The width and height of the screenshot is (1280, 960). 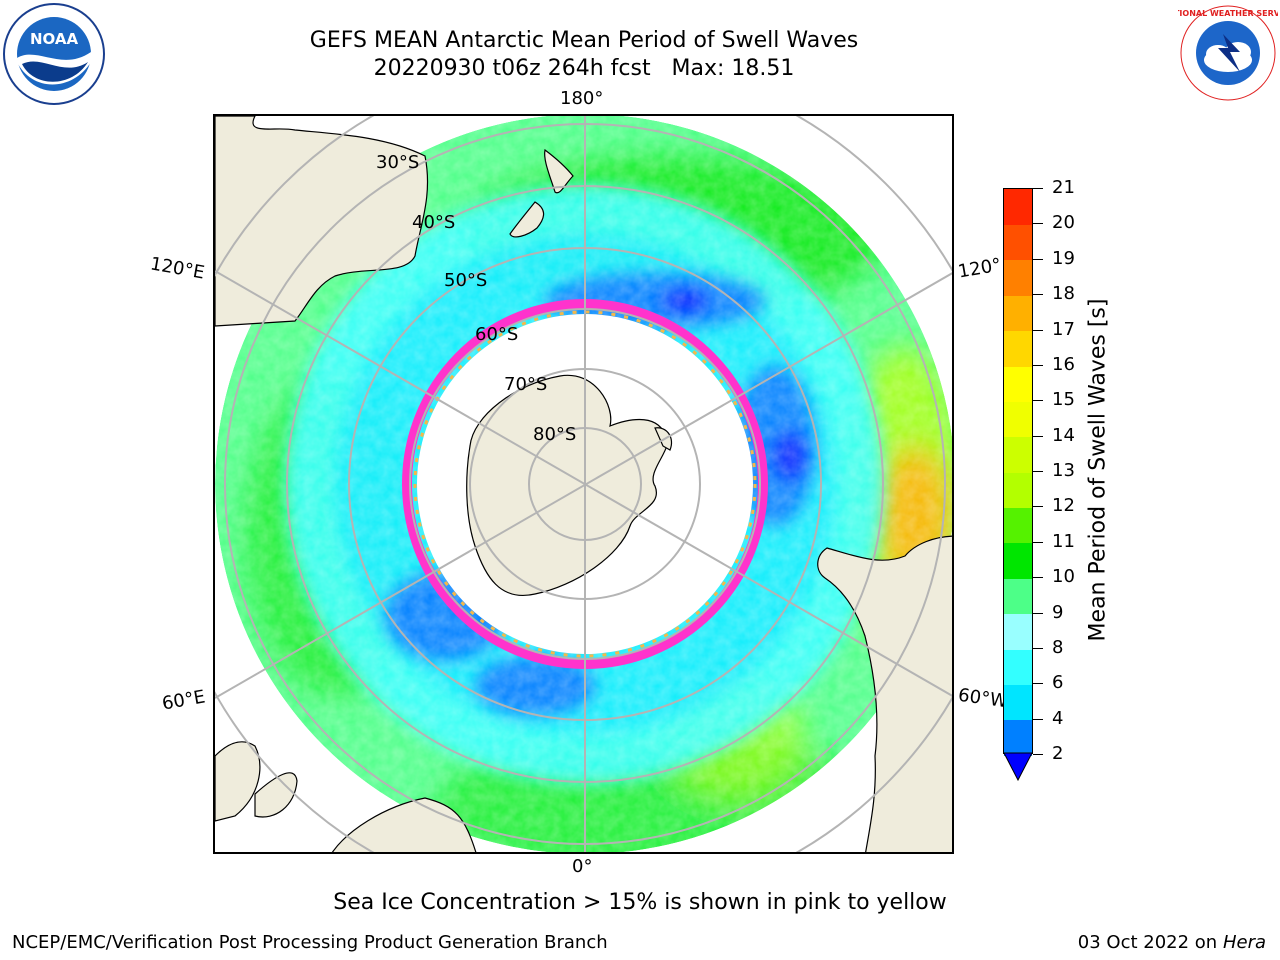 What do you see at coordinates (466, 280) in the screenshot?
I see `lat-label-50s: 50°S` at bounding box center [466, 280].